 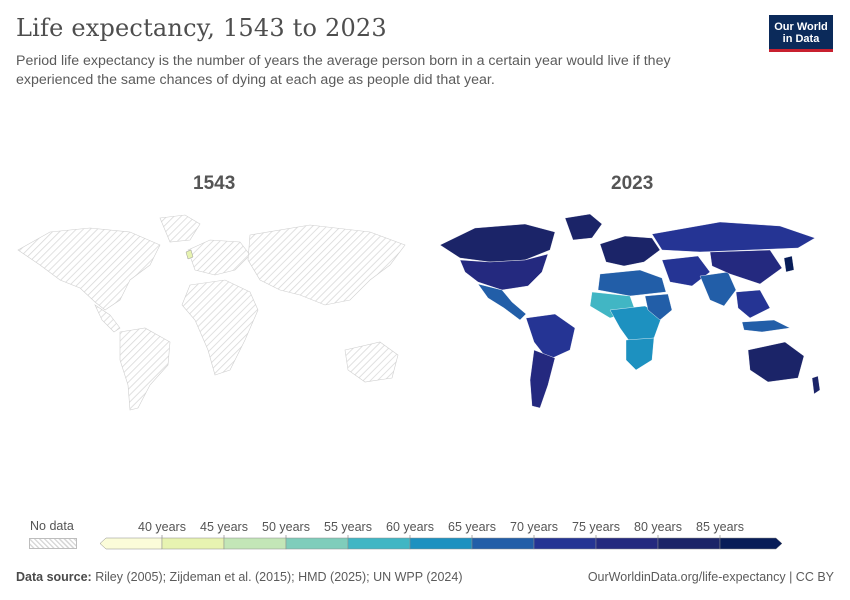 What do you see at coordinates (542, 379) in the screenshot?
I see `region-south-america-south` at bounding box center [542, 379].